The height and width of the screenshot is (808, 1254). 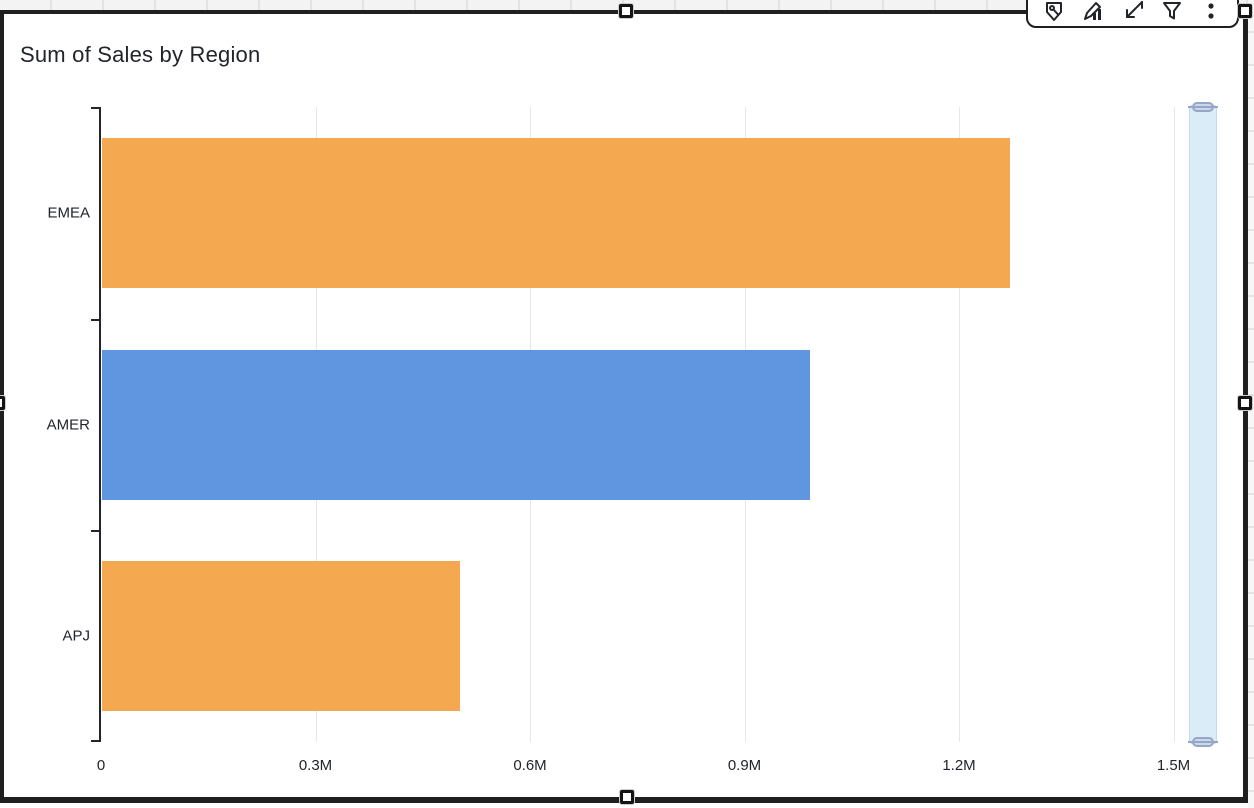 What do you see at coordinates (140, 54) in the screenshot?
I see `visual-title: Sum of Sales by Region` at bounding box center [140, 54].